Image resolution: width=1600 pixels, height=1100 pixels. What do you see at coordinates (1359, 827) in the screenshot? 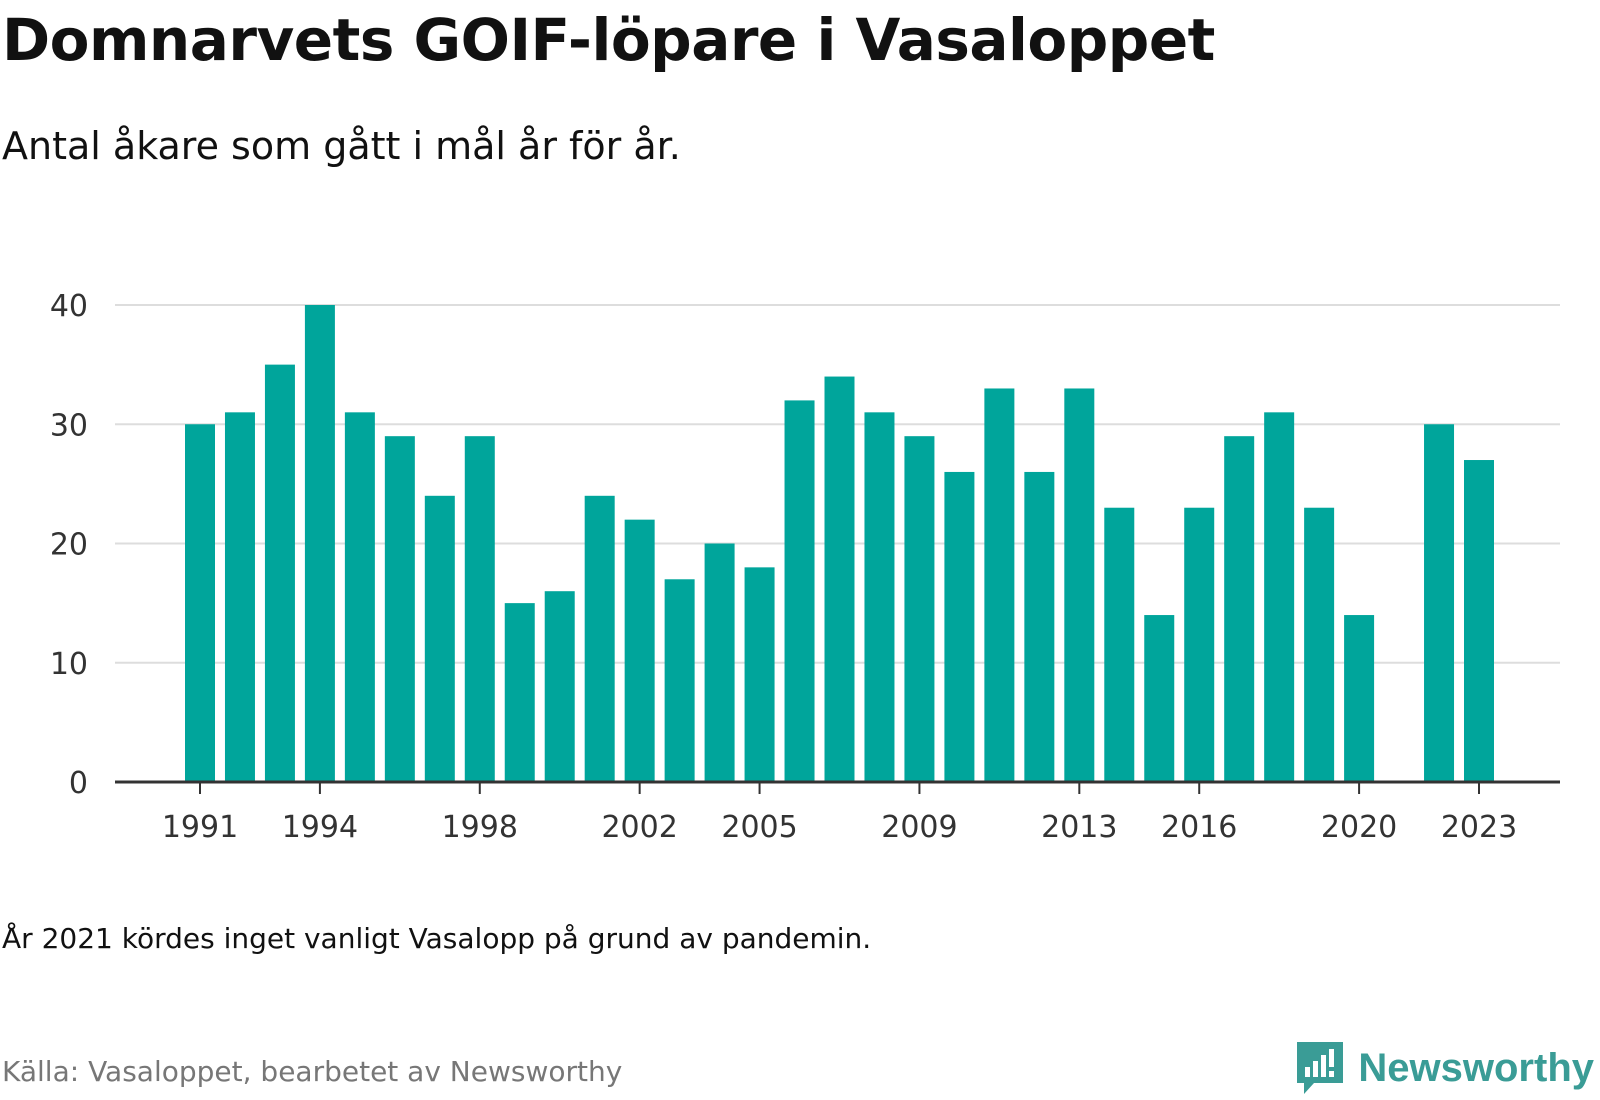
I see `x-tick-label-2020: 2020` at bounding box center [1359, 827].